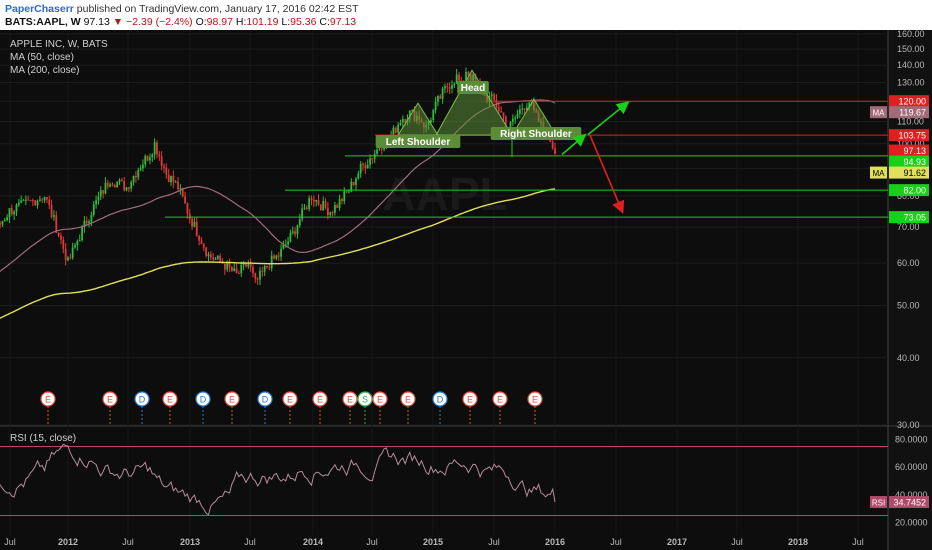 The height and width of the screenshot is (550, 932). I want to click on price-tick-label: 60.00, so click(908, 263).